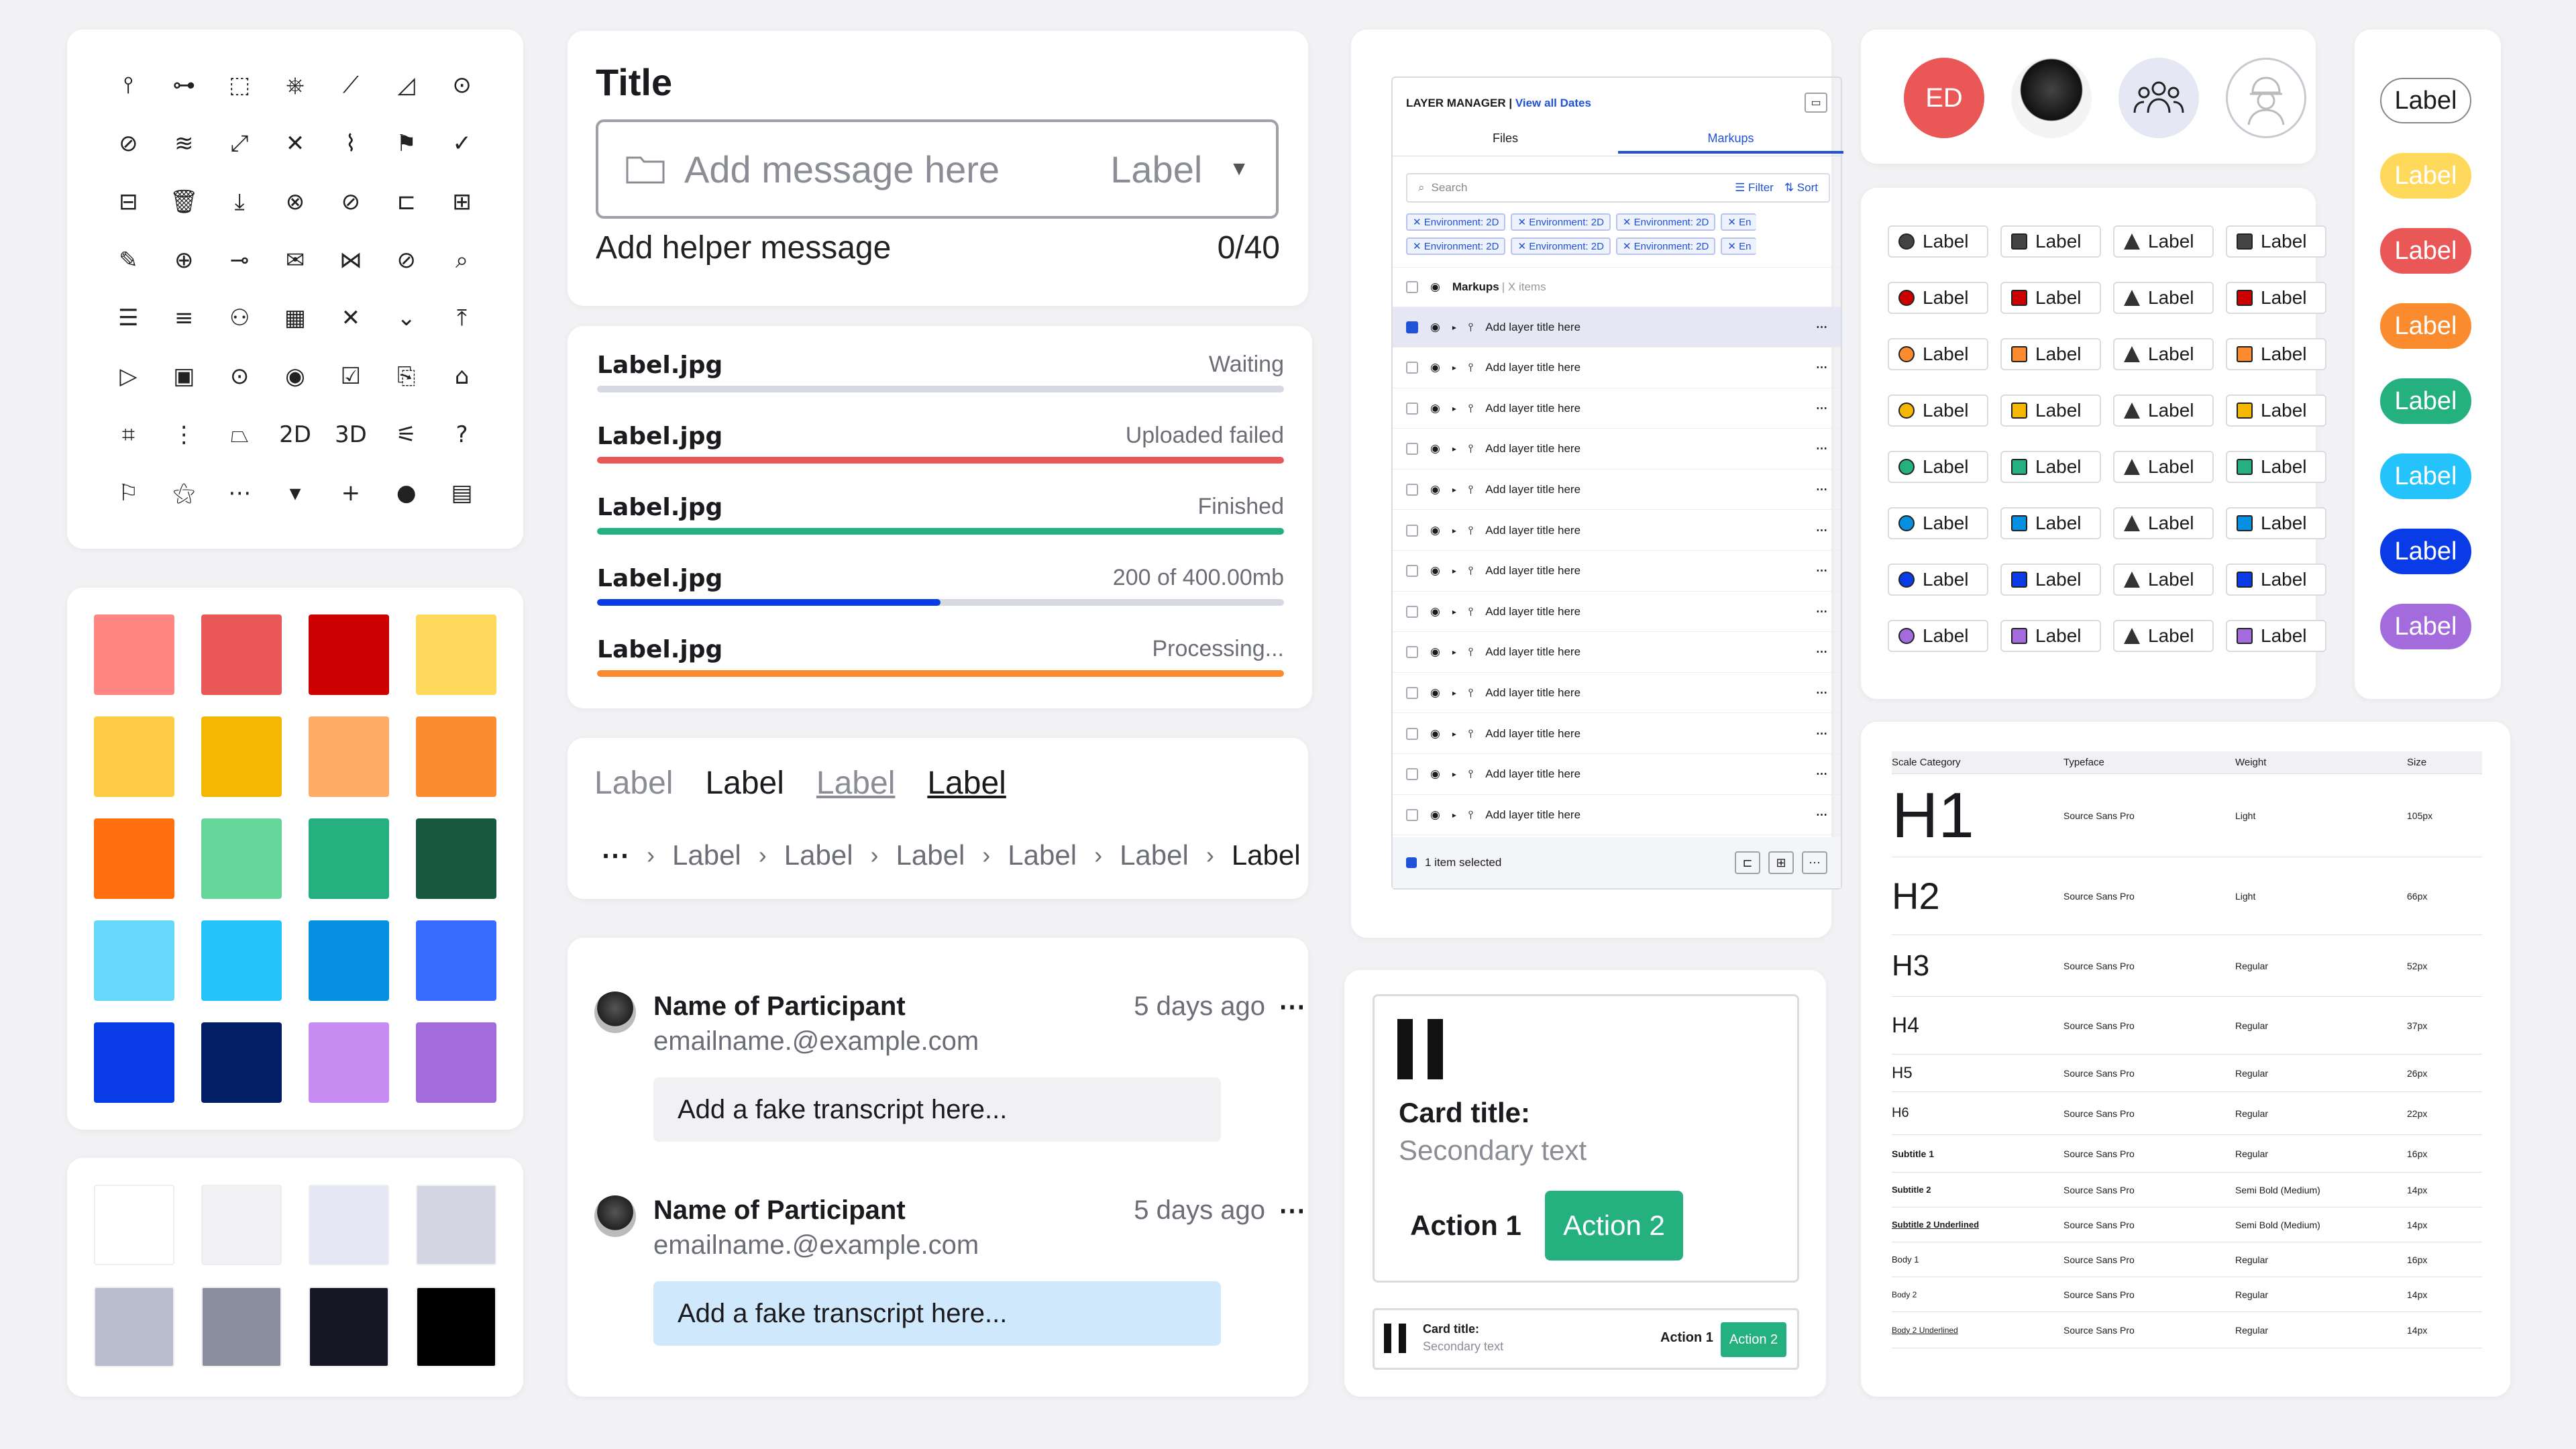 This screenshot has width=2576, height=1449. What do you see at coordinates (295, 85) in the screenshot?
I see `robot-icon: ⎈` at bounding box center [295, 85].